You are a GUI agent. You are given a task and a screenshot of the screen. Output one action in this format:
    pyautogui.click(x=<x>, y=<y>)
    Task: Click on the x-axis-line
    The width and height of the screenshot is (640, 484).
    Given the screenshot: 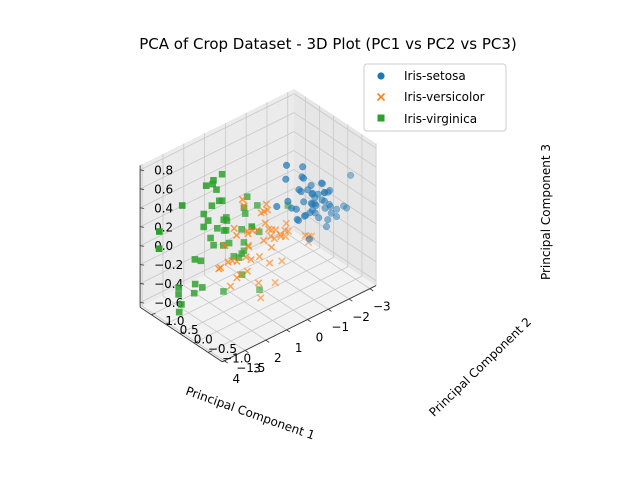 What is the action you would take?
    pyautogui.click(x=299, y=324)
    